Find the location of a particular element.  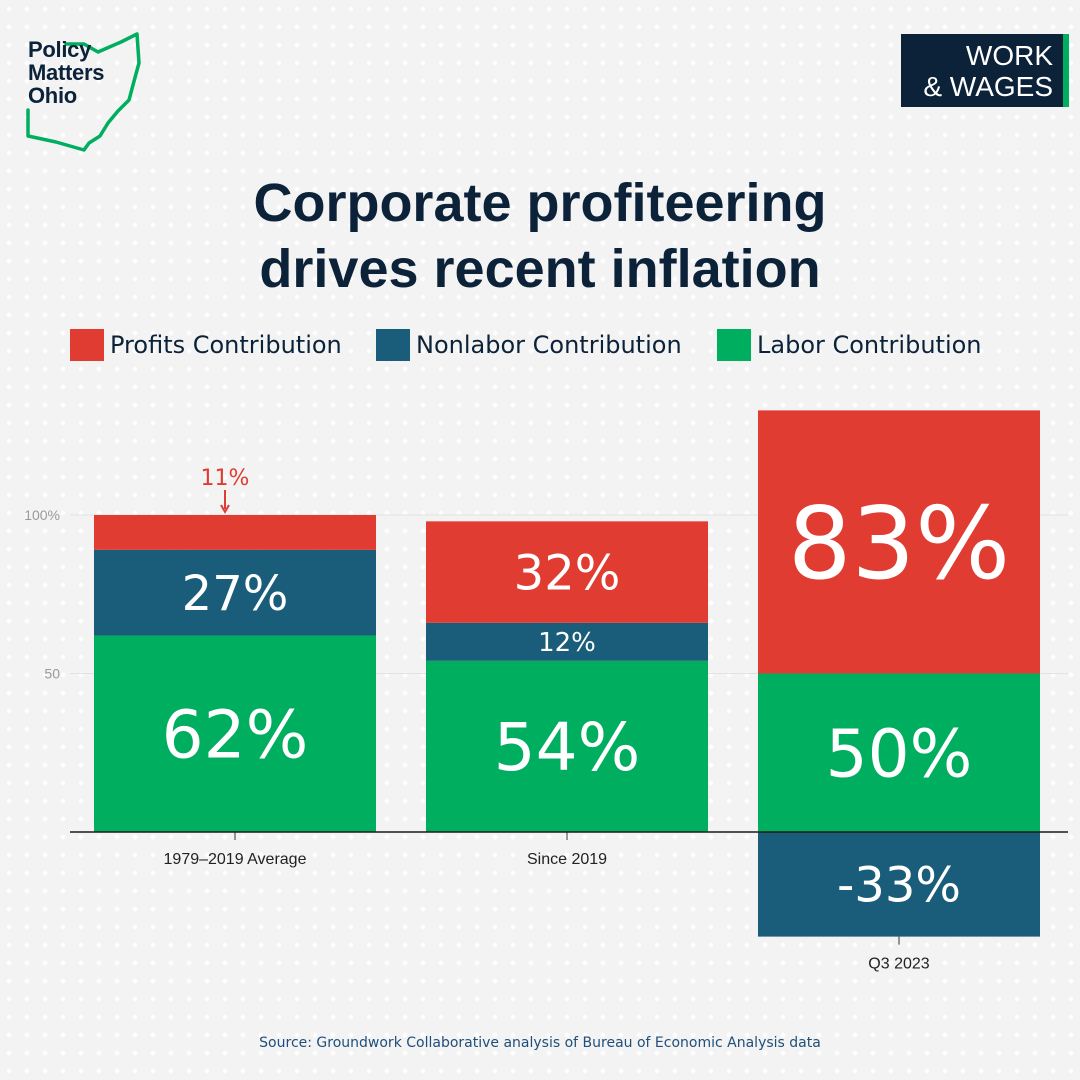

legend-swatch-labor is located at coordinates (734, 345).